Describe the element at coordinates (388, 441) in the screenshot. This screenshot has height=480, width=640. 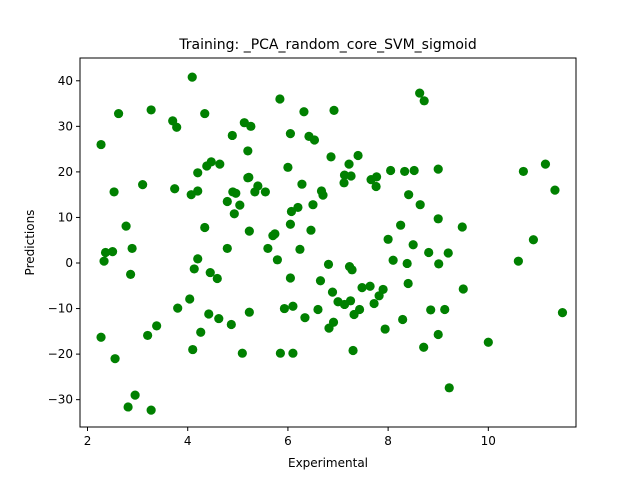
I see `x-tick-label: 8` at that location.